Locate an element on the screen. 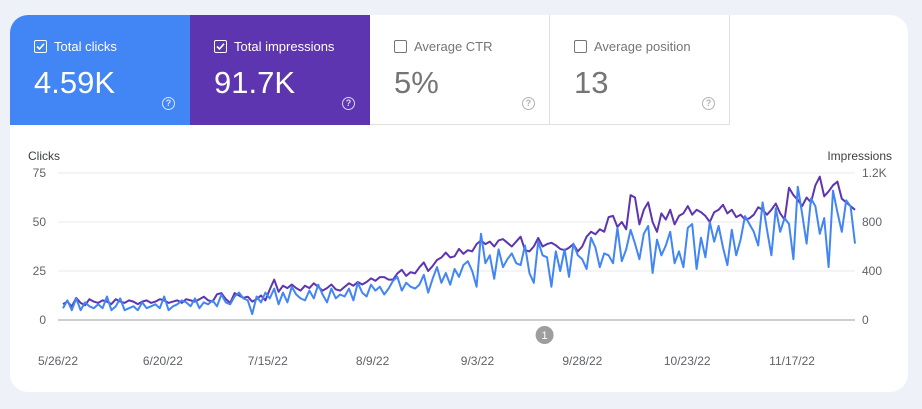  right-axis-title: Impressions is located at coordinates (859, 156).